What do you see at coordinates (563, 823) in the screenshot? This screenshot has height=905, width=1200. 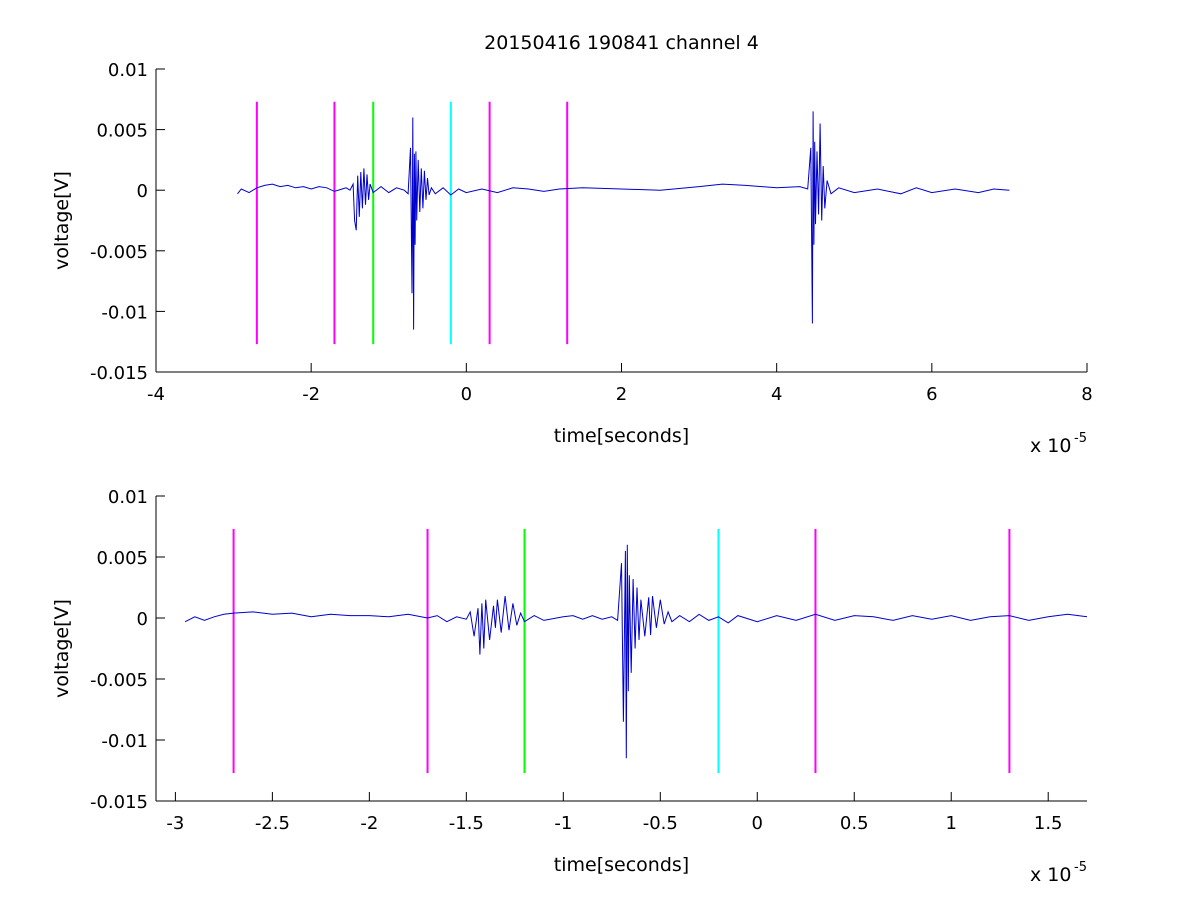 I see `x-tick-label: -1` at bounding box center [563, 823].